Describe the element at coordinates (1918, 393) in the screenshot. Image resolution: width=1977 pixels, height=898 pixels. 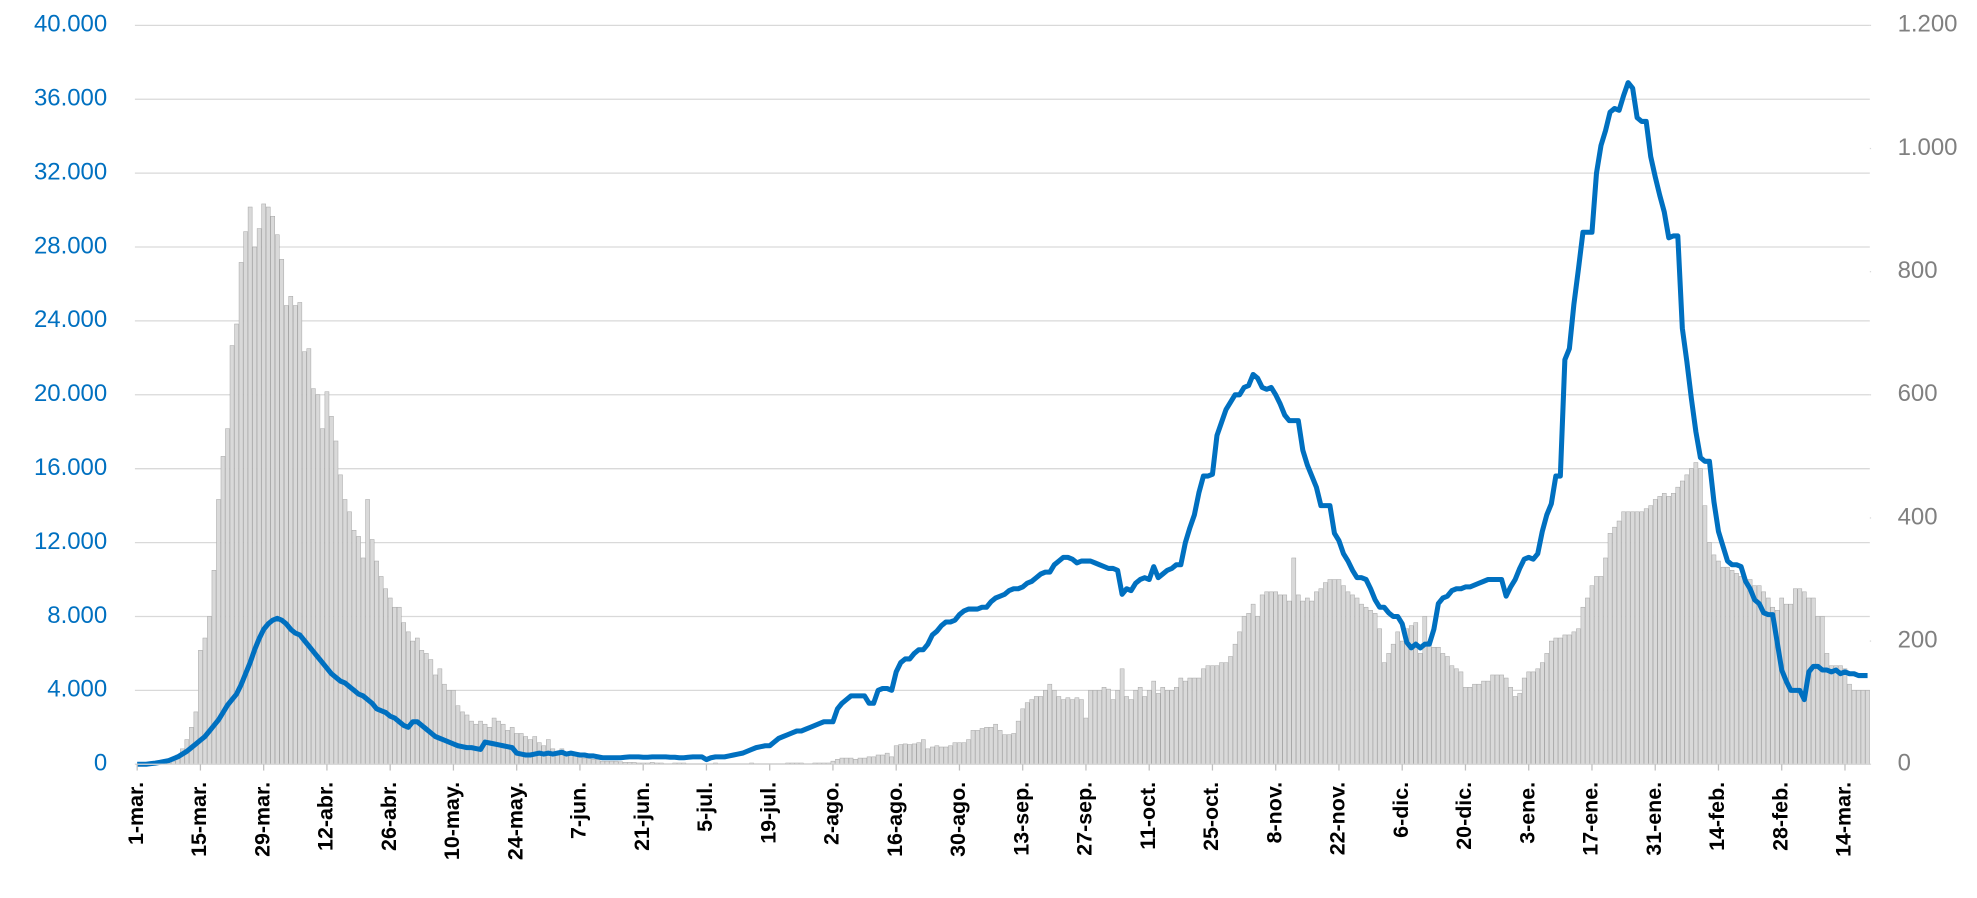
I see `y2-tick-label: 600` at that location.